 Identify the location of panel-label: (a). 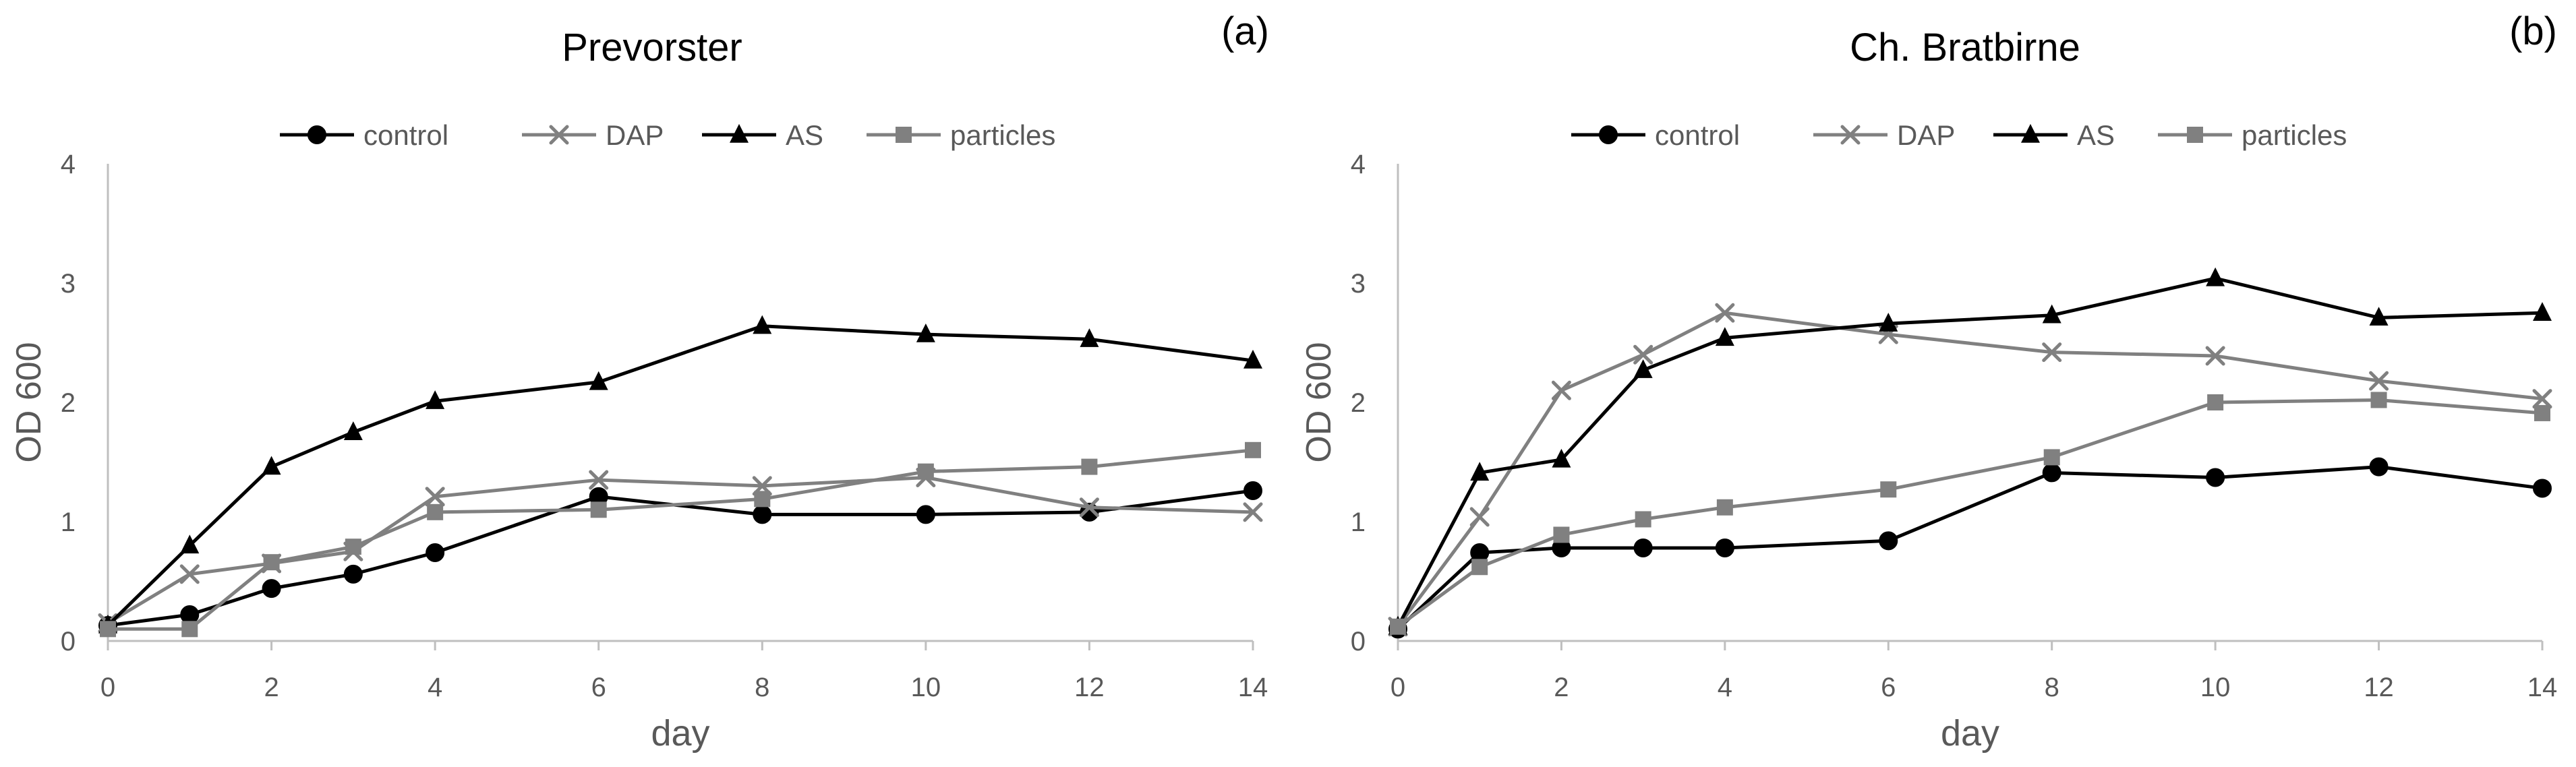
(1245, 31).